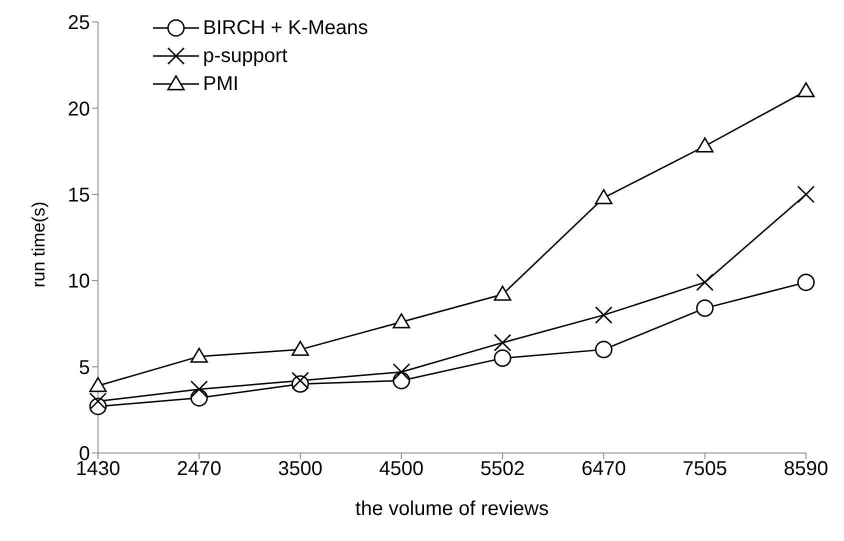 This screenshot has height=541, width=844. I want to click on x-tick-label: 7505, so click(705, 469).